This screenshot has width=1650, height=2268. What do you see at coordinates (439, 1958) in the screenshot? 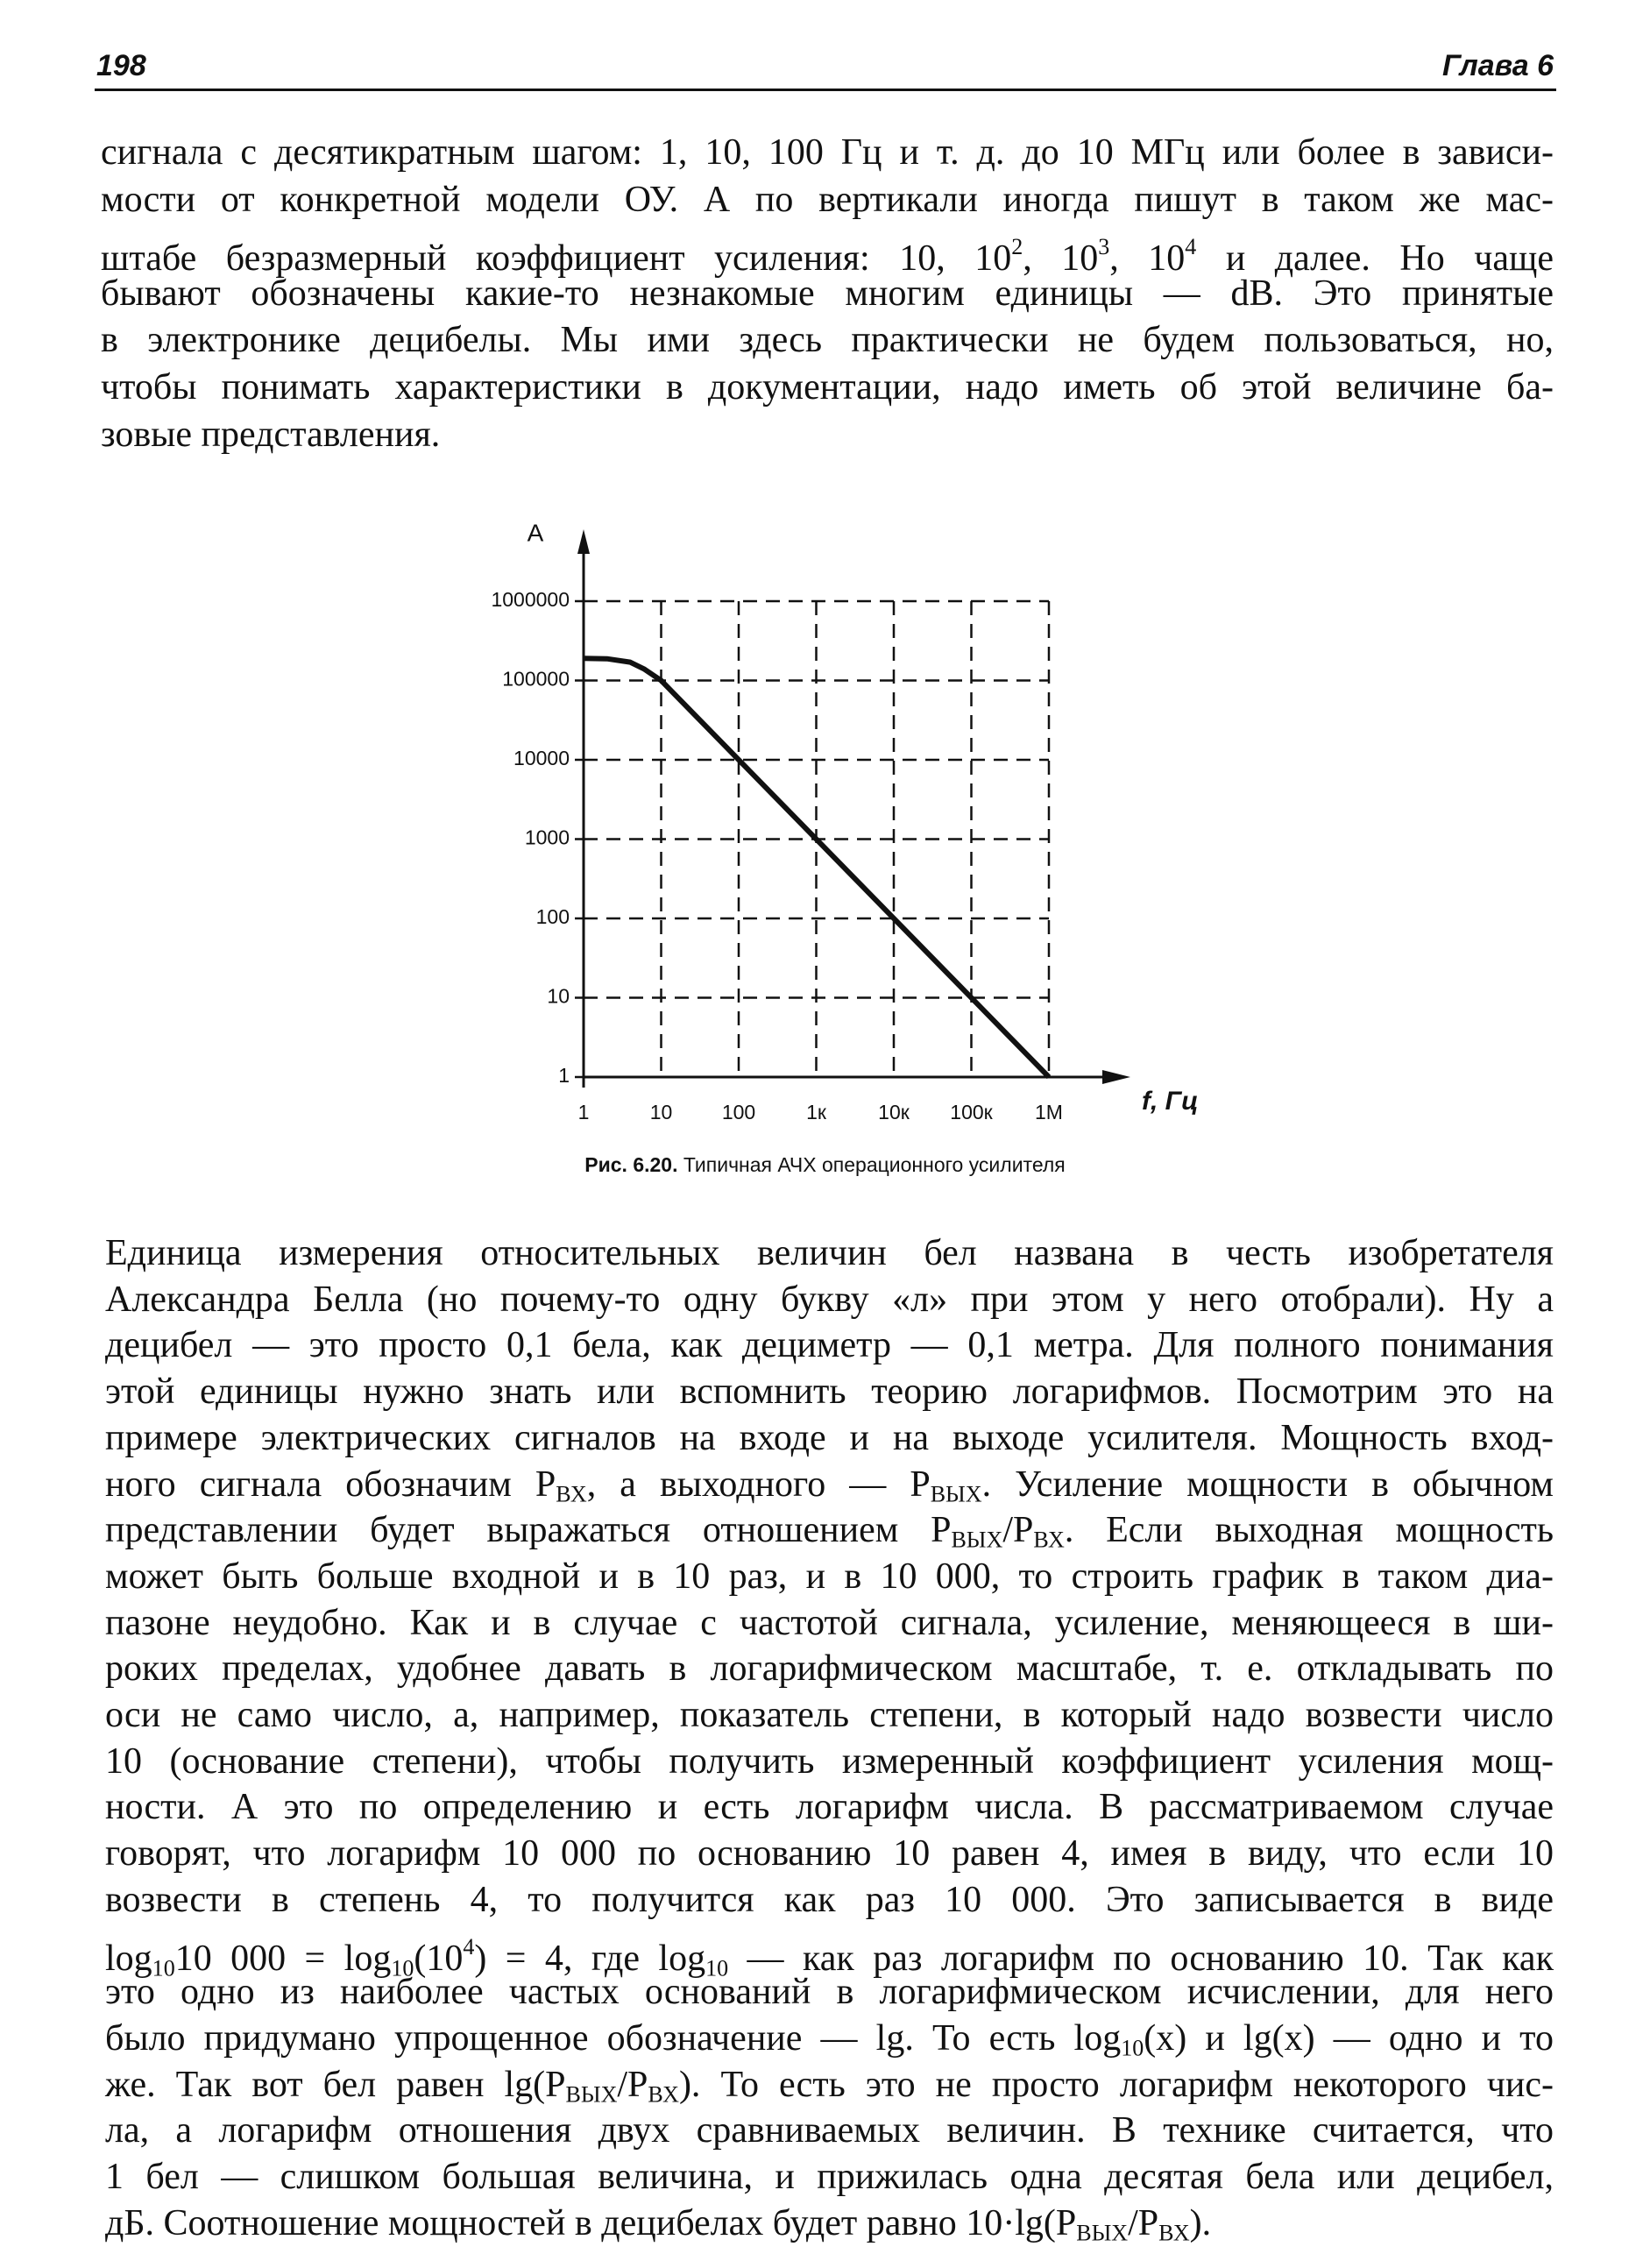
I see `text-run: (10` at bounding box center [439, 1958].